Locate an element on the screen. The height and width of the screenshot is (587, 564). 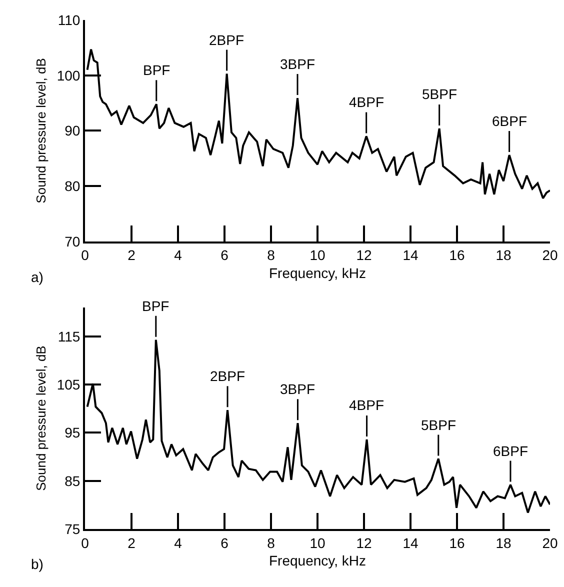
text: a) is located at coordinates (37, 277).